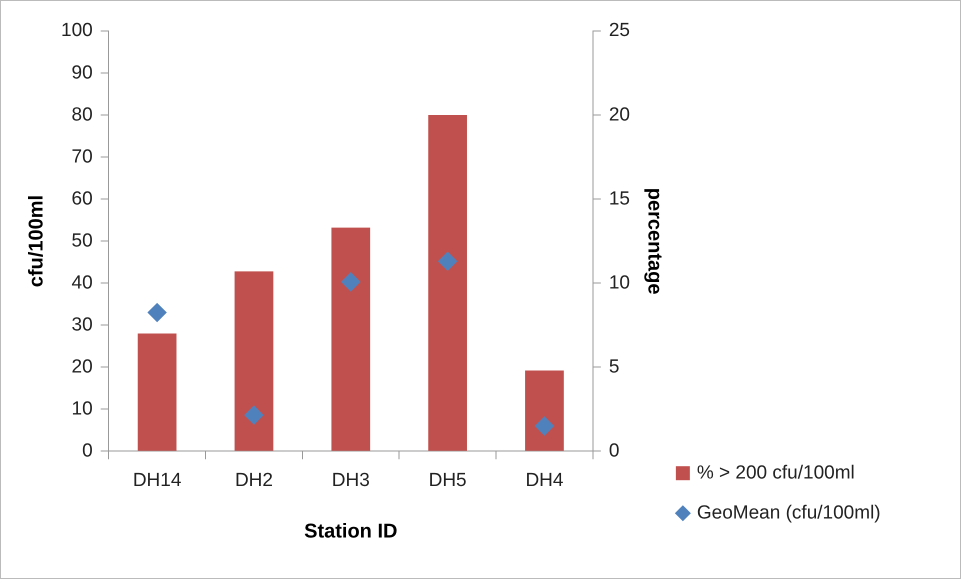  What do you see at coordinates (351, 531) in the screenshot?
I see `x-axis-title: Station ID` at bounding box center [351, 531].